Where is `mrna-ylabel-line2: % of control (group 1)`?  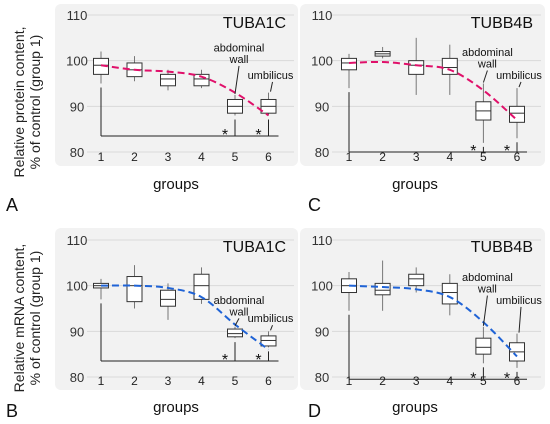 mrna-ylabel-line2: % of control (group 1) is located at coordinates (35, 318).